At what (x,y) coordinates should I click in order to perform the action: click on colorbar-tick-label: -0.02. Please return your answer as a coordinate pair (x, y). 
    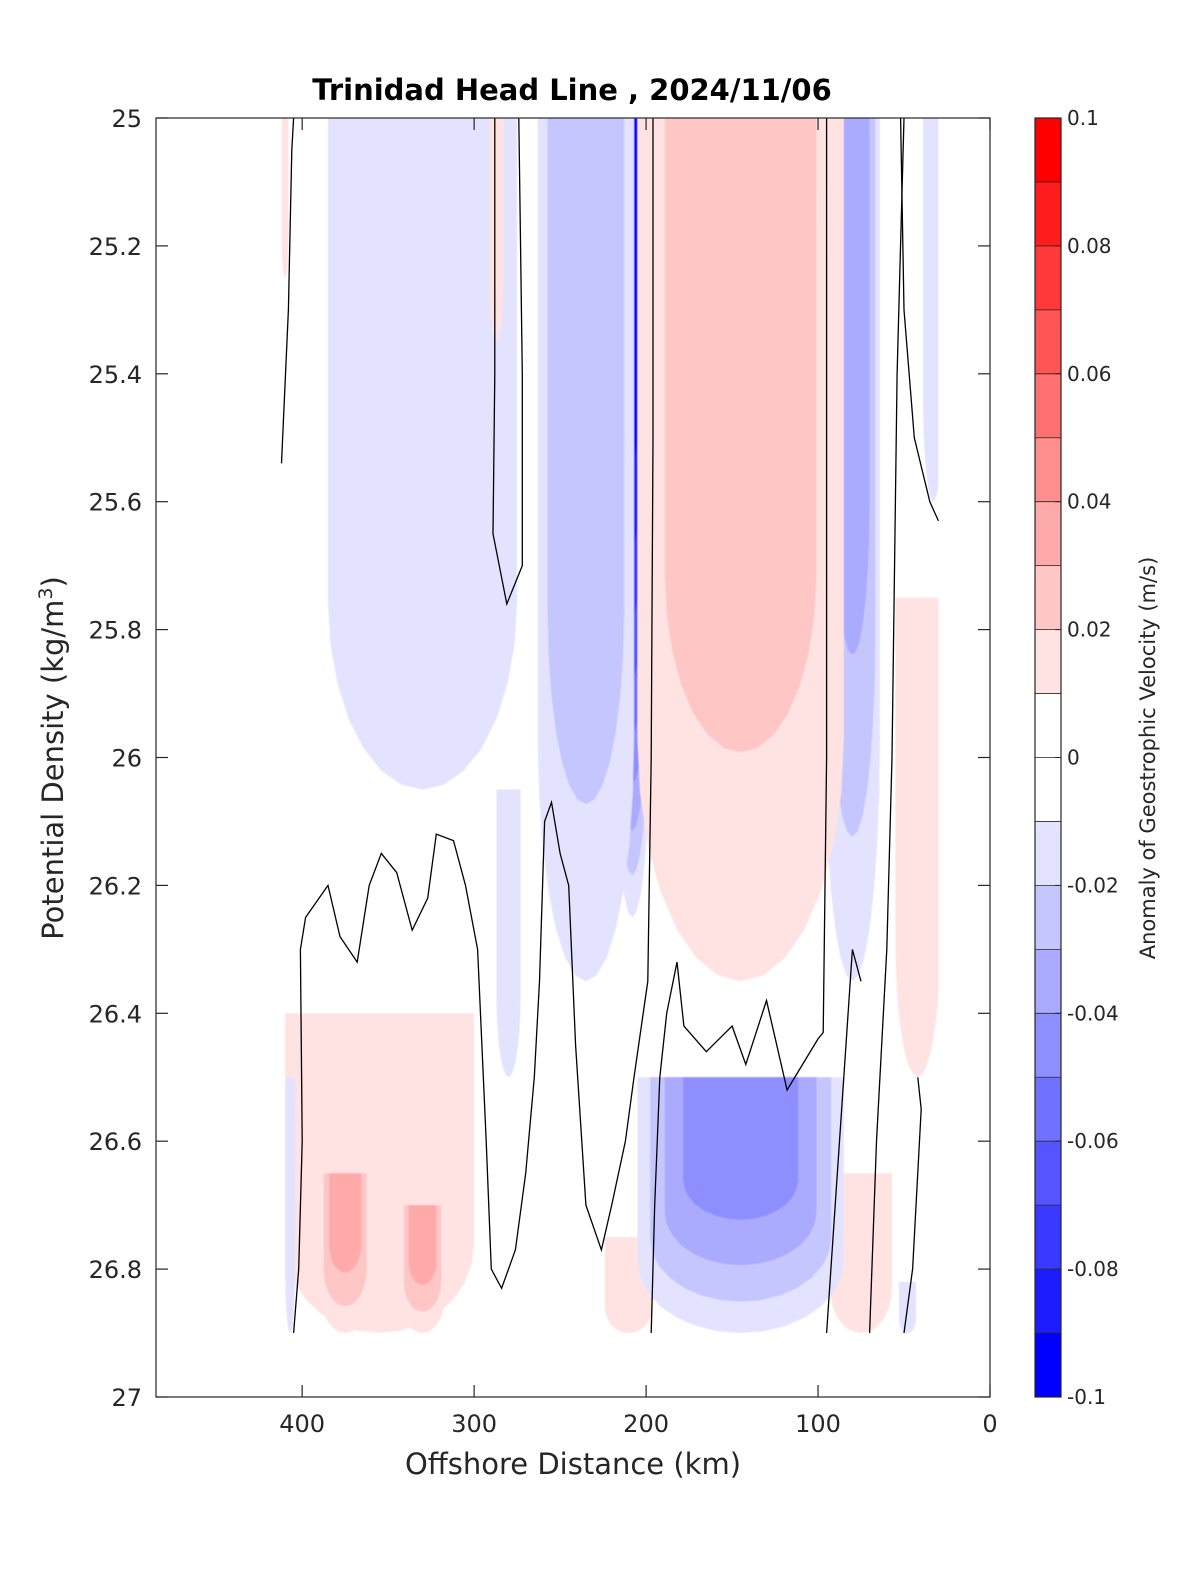
    Looking at the image, I should click on (1093, 885).